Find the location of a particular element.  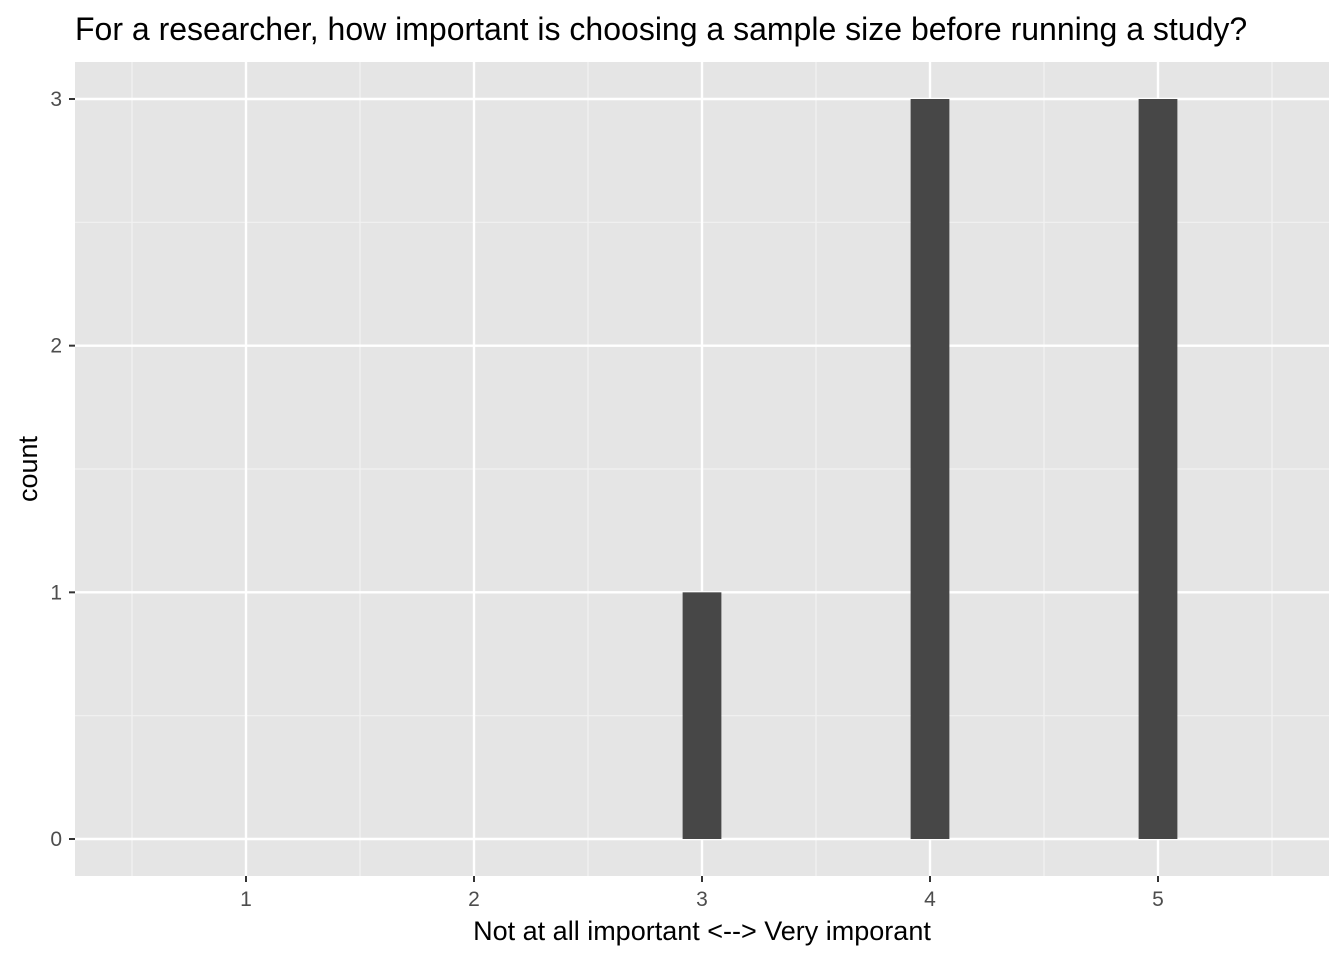

y-tick-label: 1 is located at coordinates (56, 592).